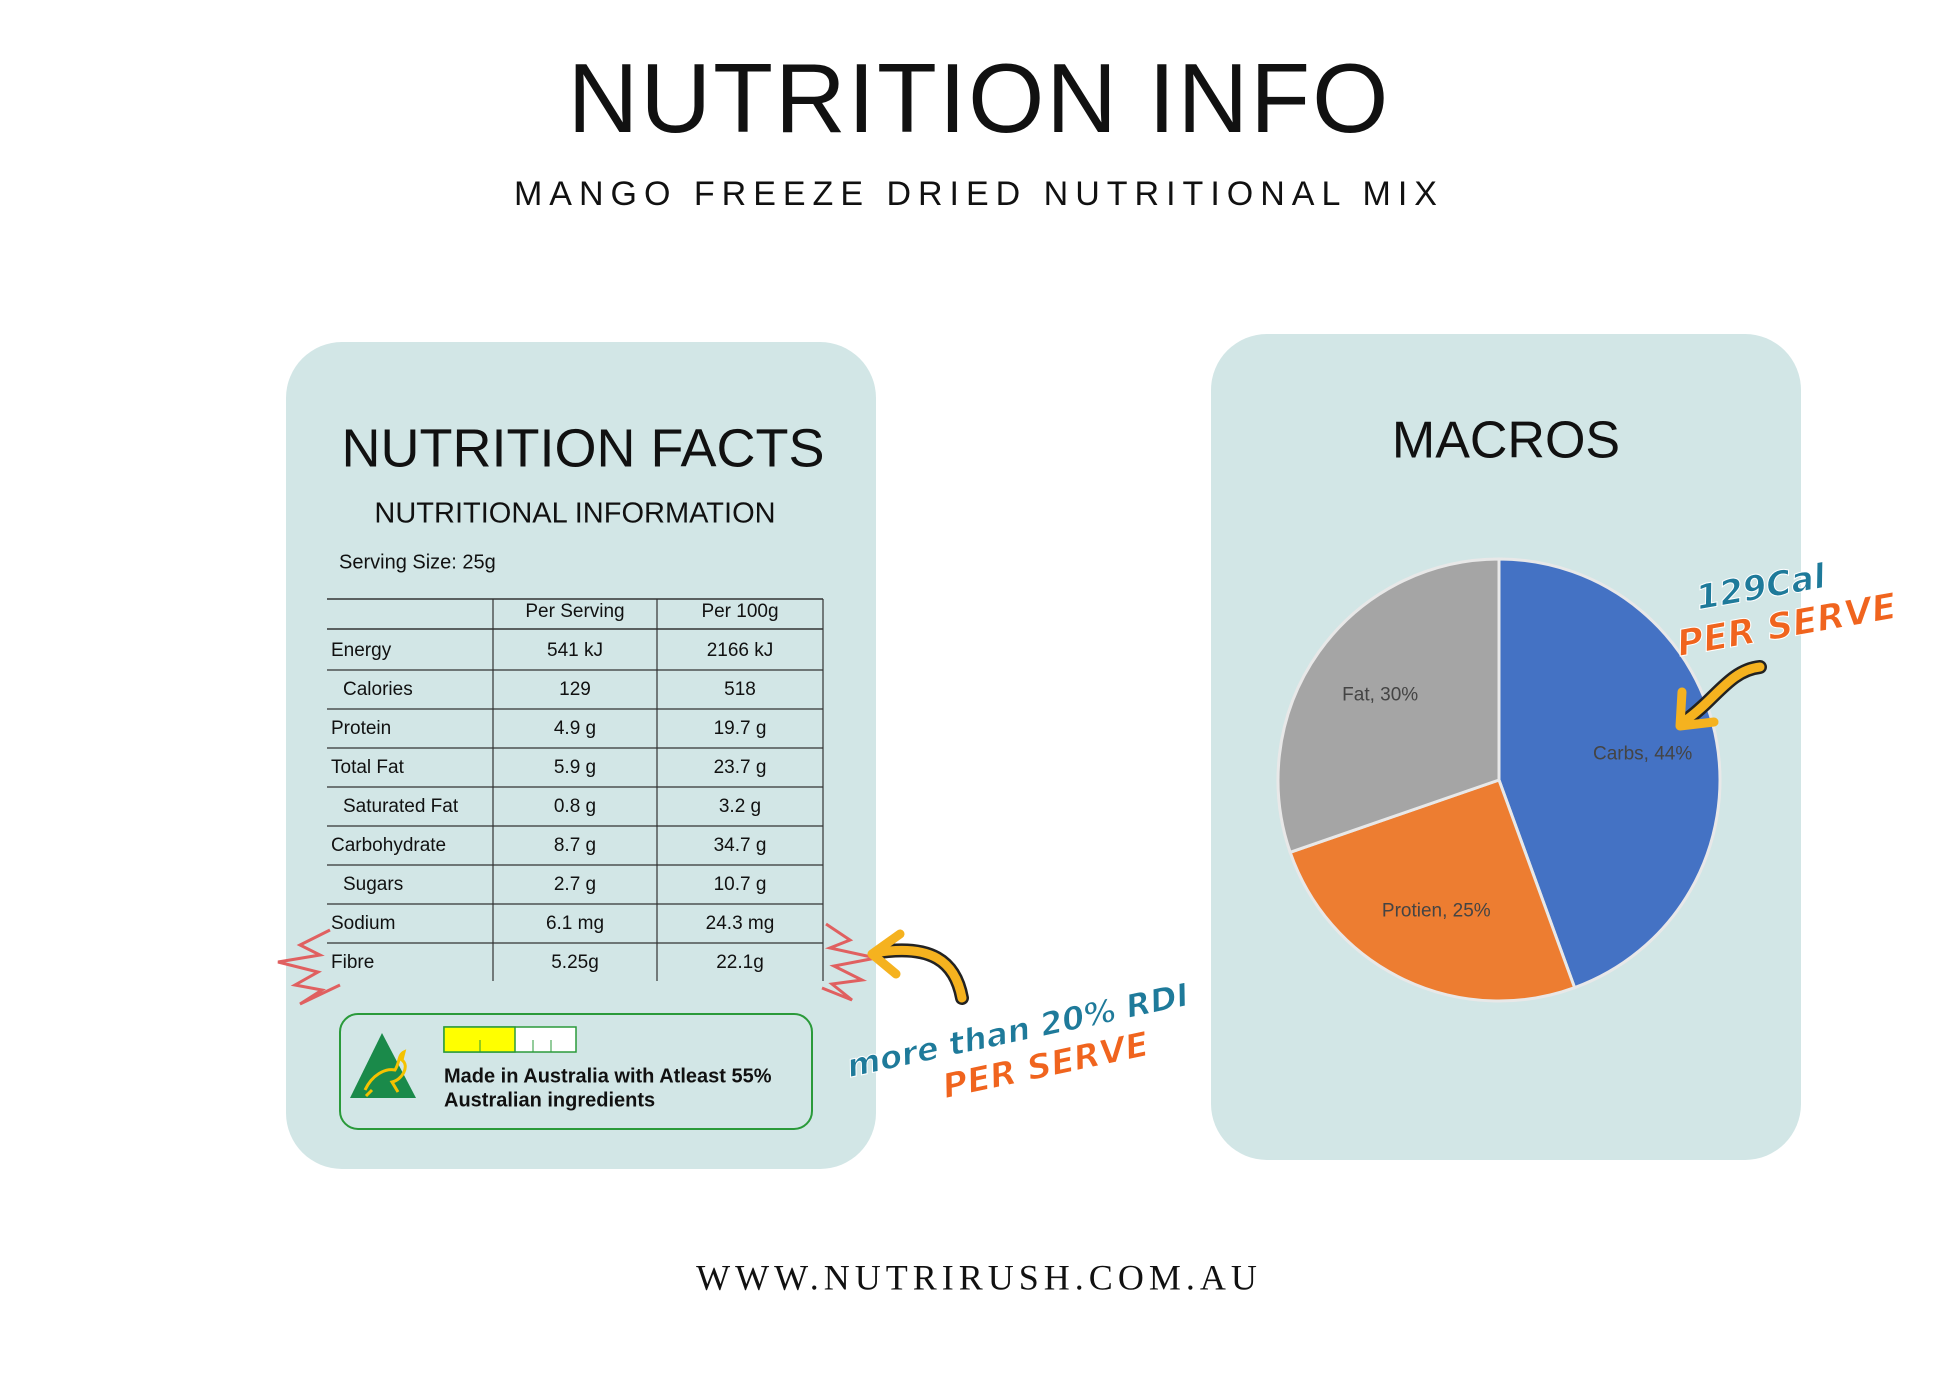 This screenshot has width=1946, height=1376. Describe the element at coordinates (740, 767) in the screenshot. I see `per-100g: 23.7 g` at that location.